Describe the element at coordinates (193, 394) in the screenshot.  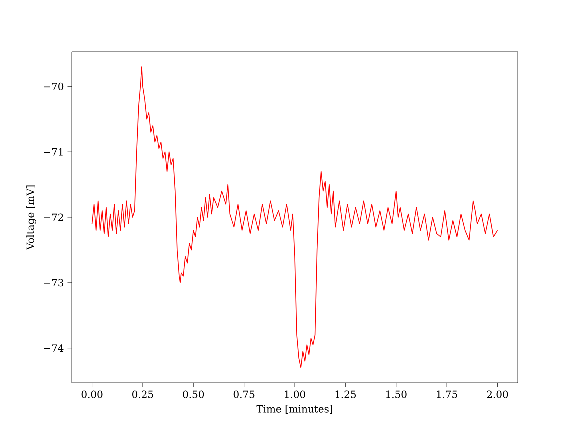
I see `x-tick-label: 0.50` at that location.